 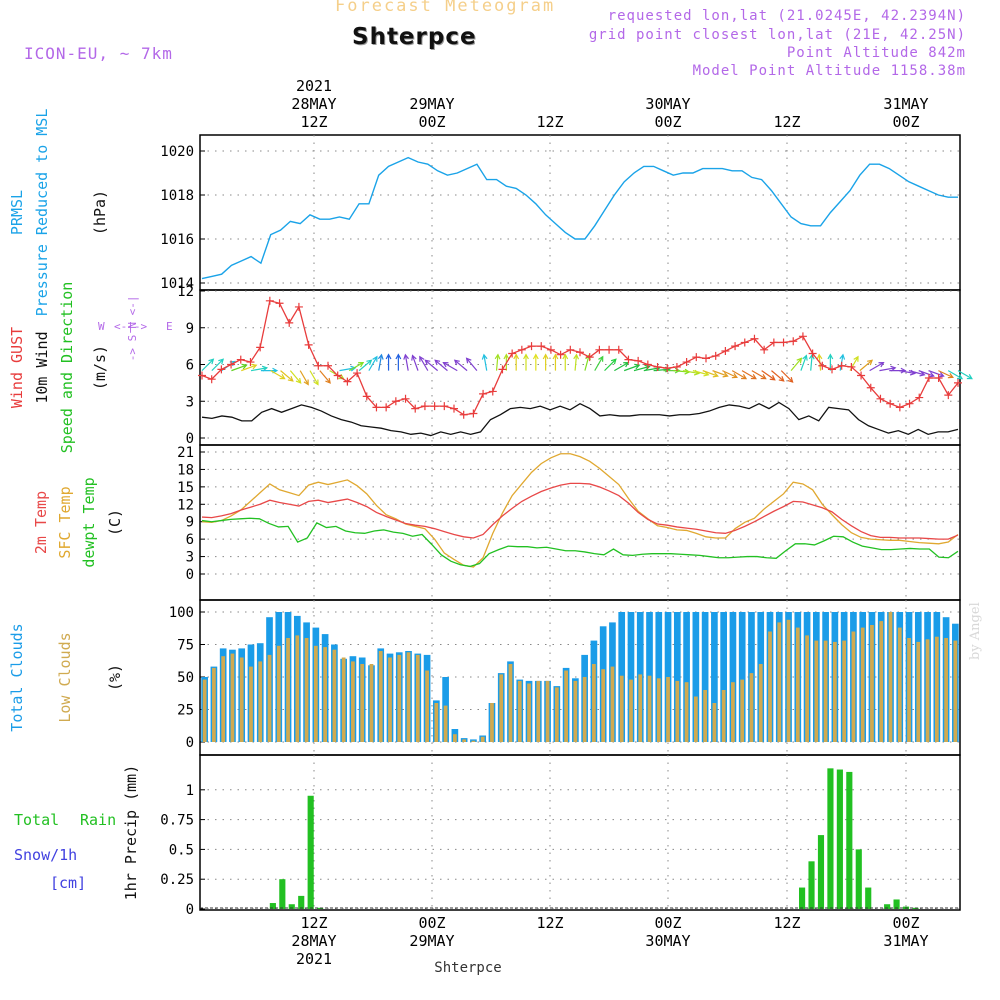 What do you see at coordinates (876, 53) in the screenshot?
I see `point-altitude: Point Altitude 842m` at bounding box center [876, 53].